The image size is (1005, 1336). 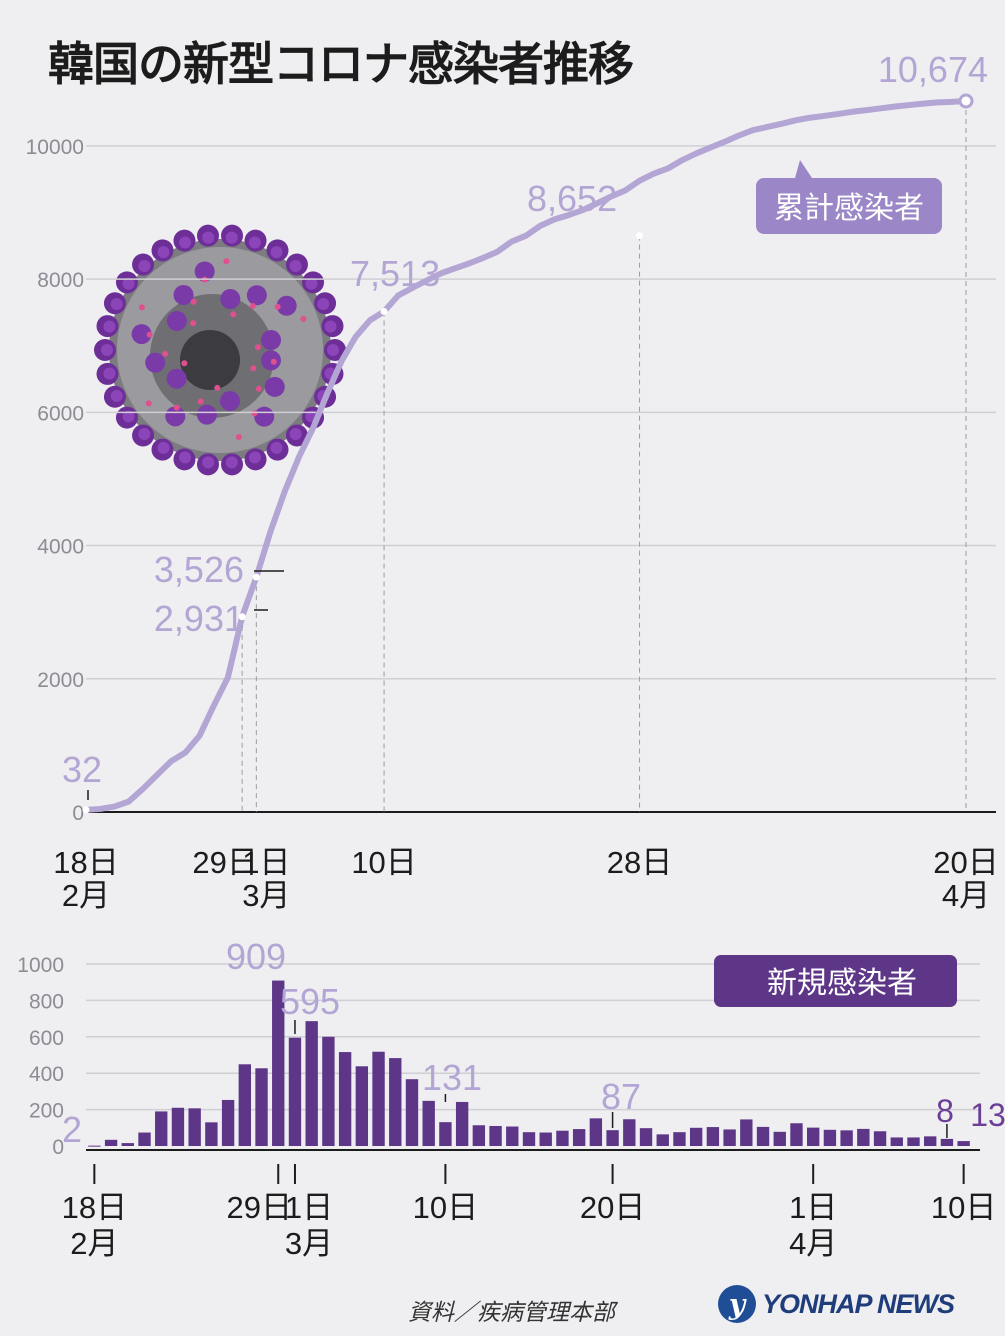 What do you see at coordinates (60, 547) in the screenshot?
I see `y-tick-label-cumulative: 4000` at bounding box center [60, 547].